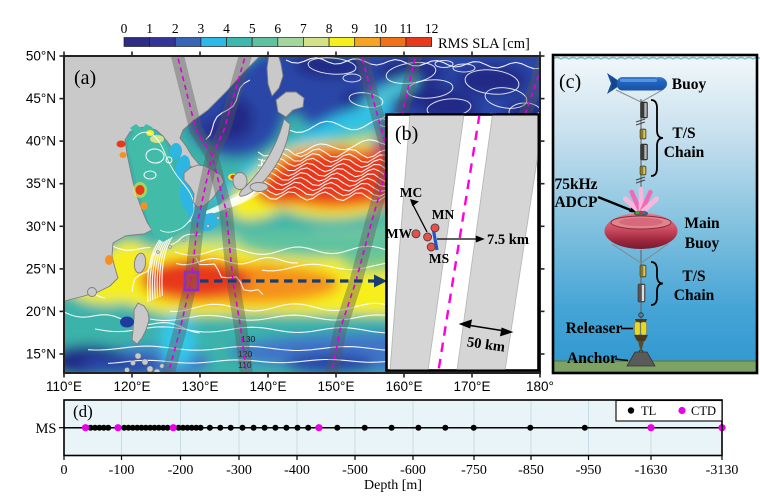  Describe the element at coordinates (329, 28) in the screenshot. I see `svg-text: 8` at that location.